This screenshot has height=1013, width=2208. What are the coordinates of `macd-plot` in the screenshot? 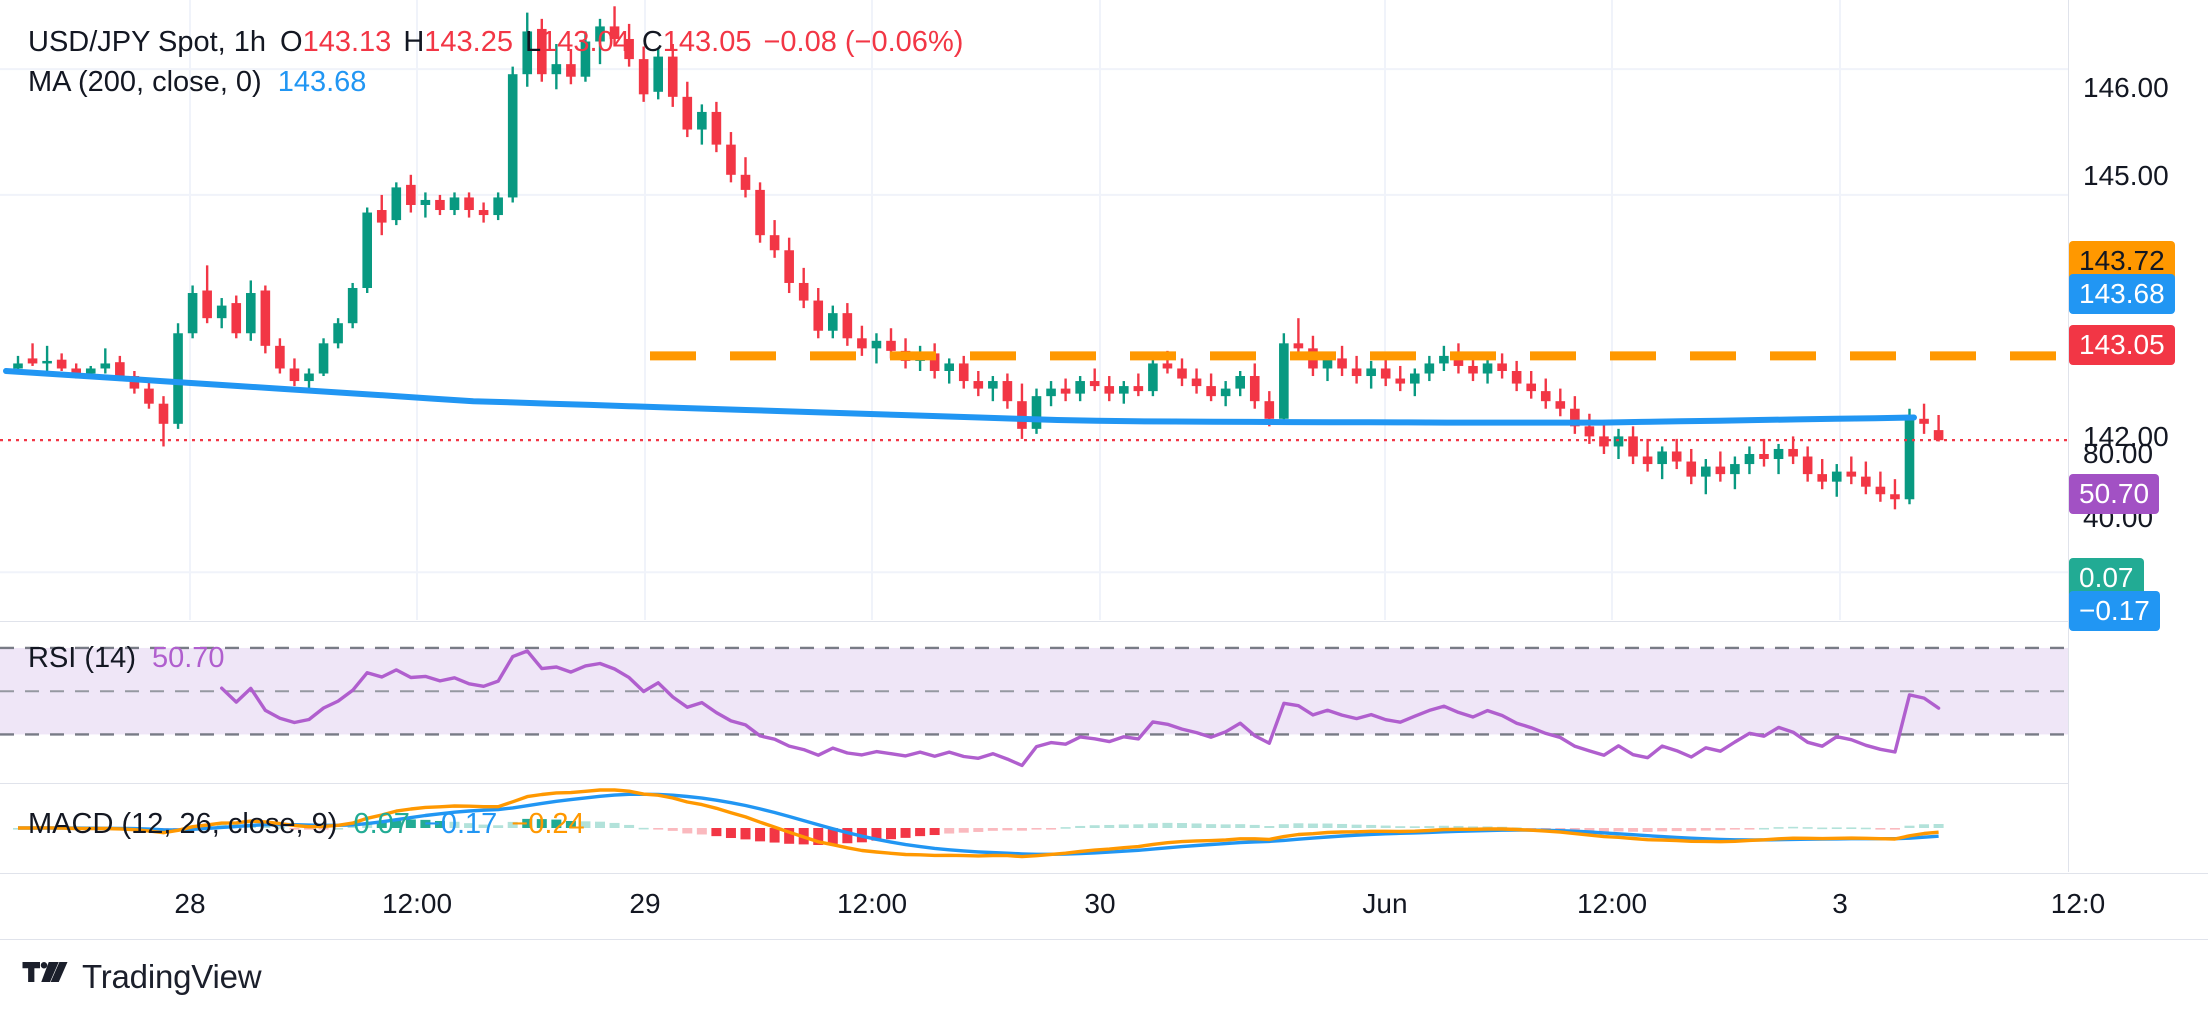 It's located at (978, 823).